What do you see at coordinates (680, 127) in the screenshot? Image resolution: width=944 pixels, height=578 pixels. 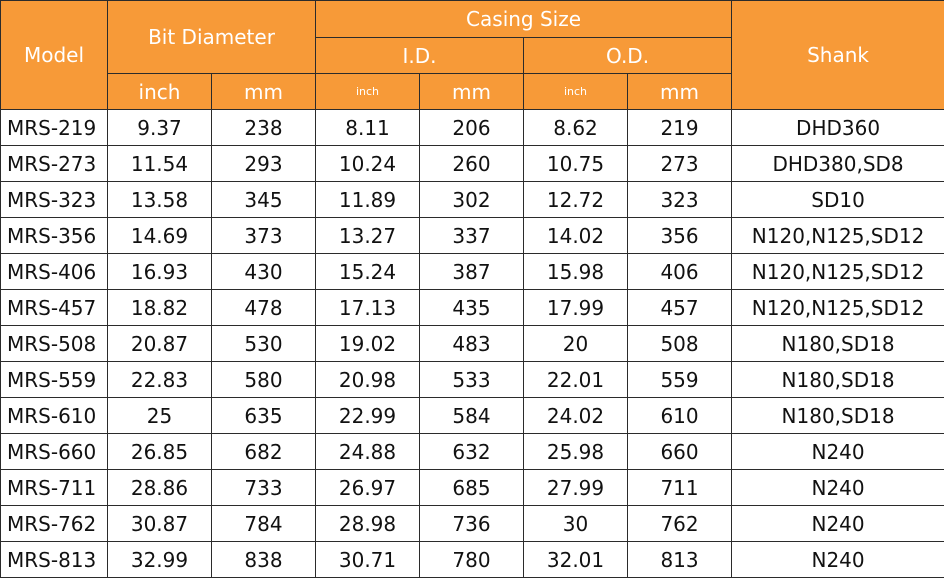 I see `od-mm-cell: 219` at bounding box center [680, 127].